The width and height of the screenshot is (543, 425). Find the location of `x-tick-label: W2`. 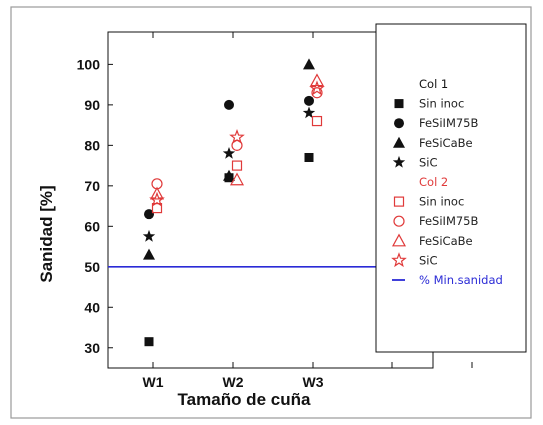

x-tick-label: W2 is located at coordinates (233, 382).